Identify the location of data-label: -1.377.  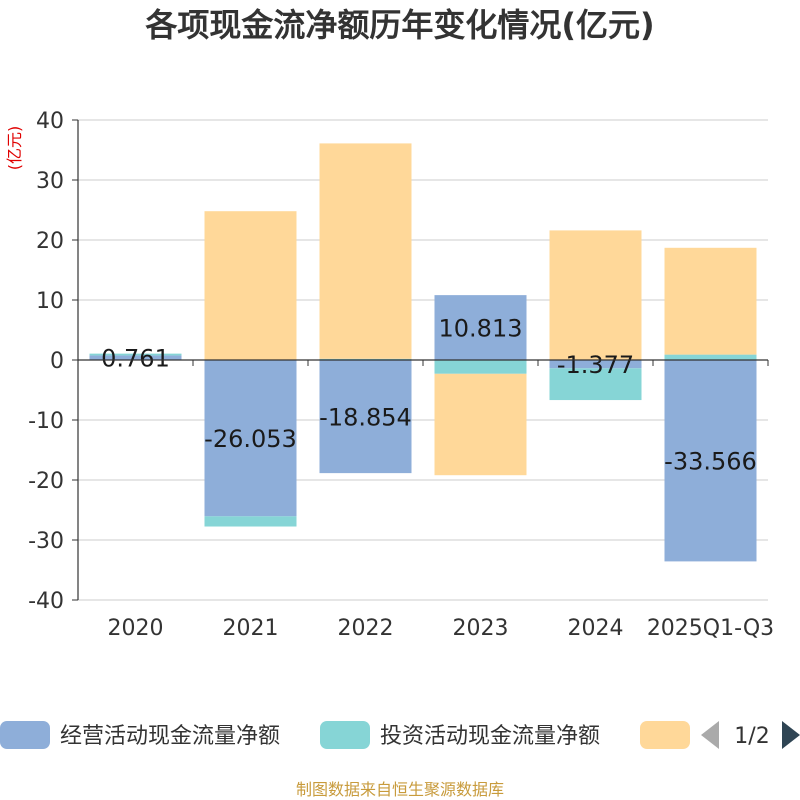
(595, 365).